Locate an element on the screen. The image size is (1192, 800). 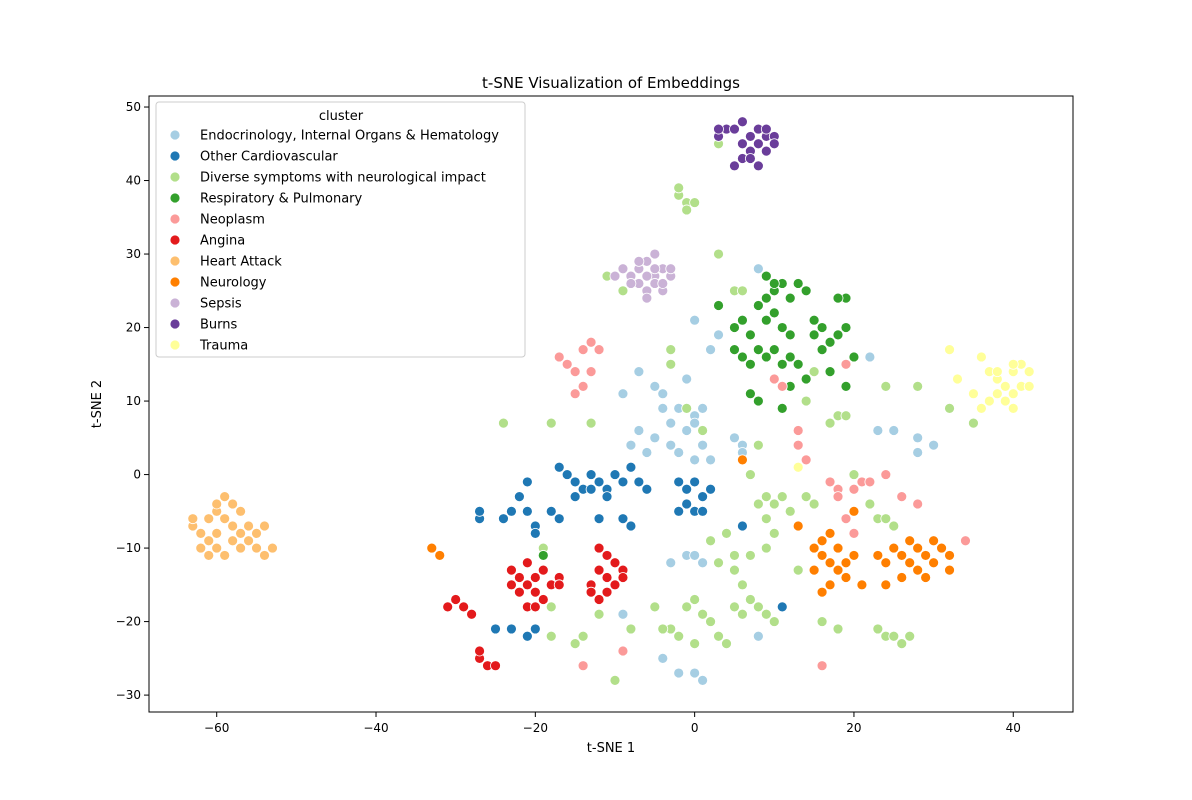
legend-item: Respiratory & Pulmonary is located at coordinates (266, 199).